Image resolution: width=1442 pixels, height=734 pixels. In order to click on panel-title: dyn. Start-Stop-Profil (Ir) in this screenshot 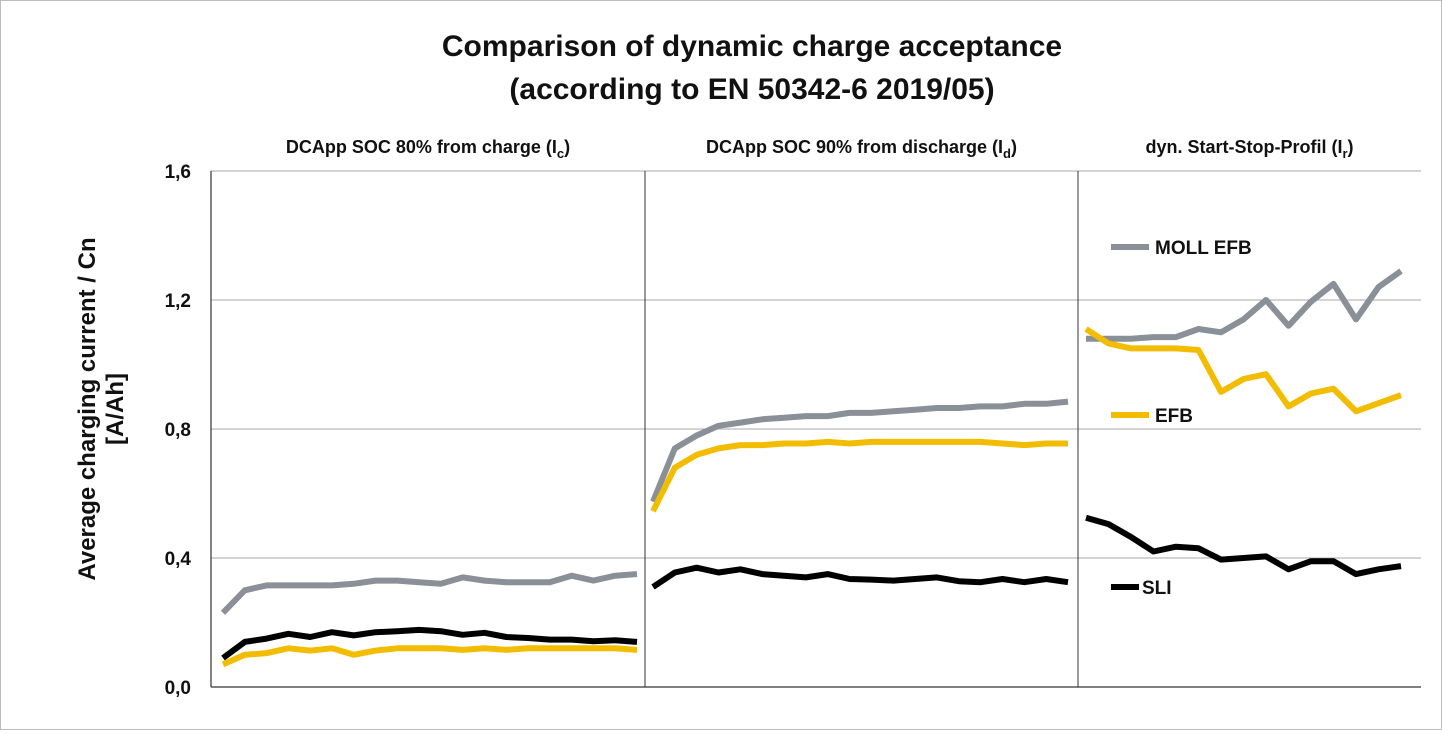, I will do `click(1249, 149)`.